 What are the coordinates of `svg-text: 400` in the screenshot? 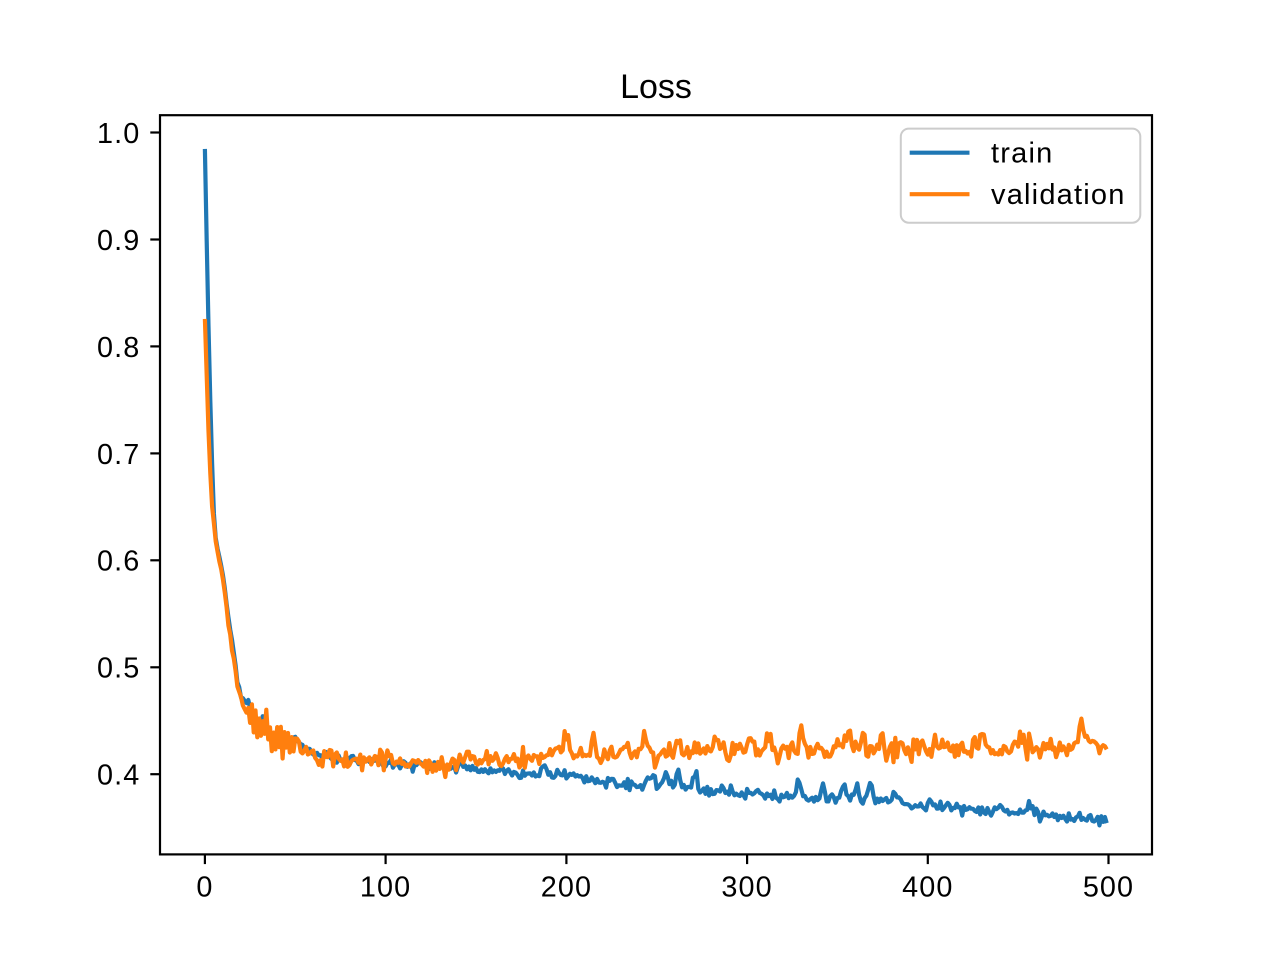 It's located at (927, 888).